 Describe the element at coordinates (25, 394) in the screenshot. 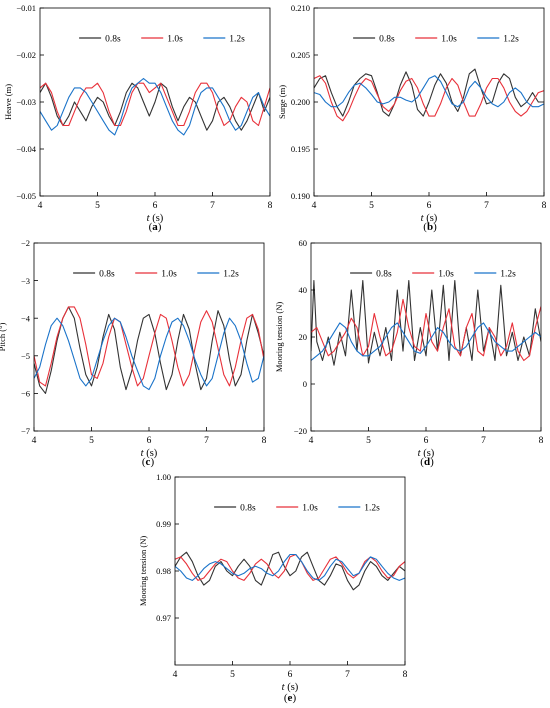

I see `y-tick-label: −6` at that location.